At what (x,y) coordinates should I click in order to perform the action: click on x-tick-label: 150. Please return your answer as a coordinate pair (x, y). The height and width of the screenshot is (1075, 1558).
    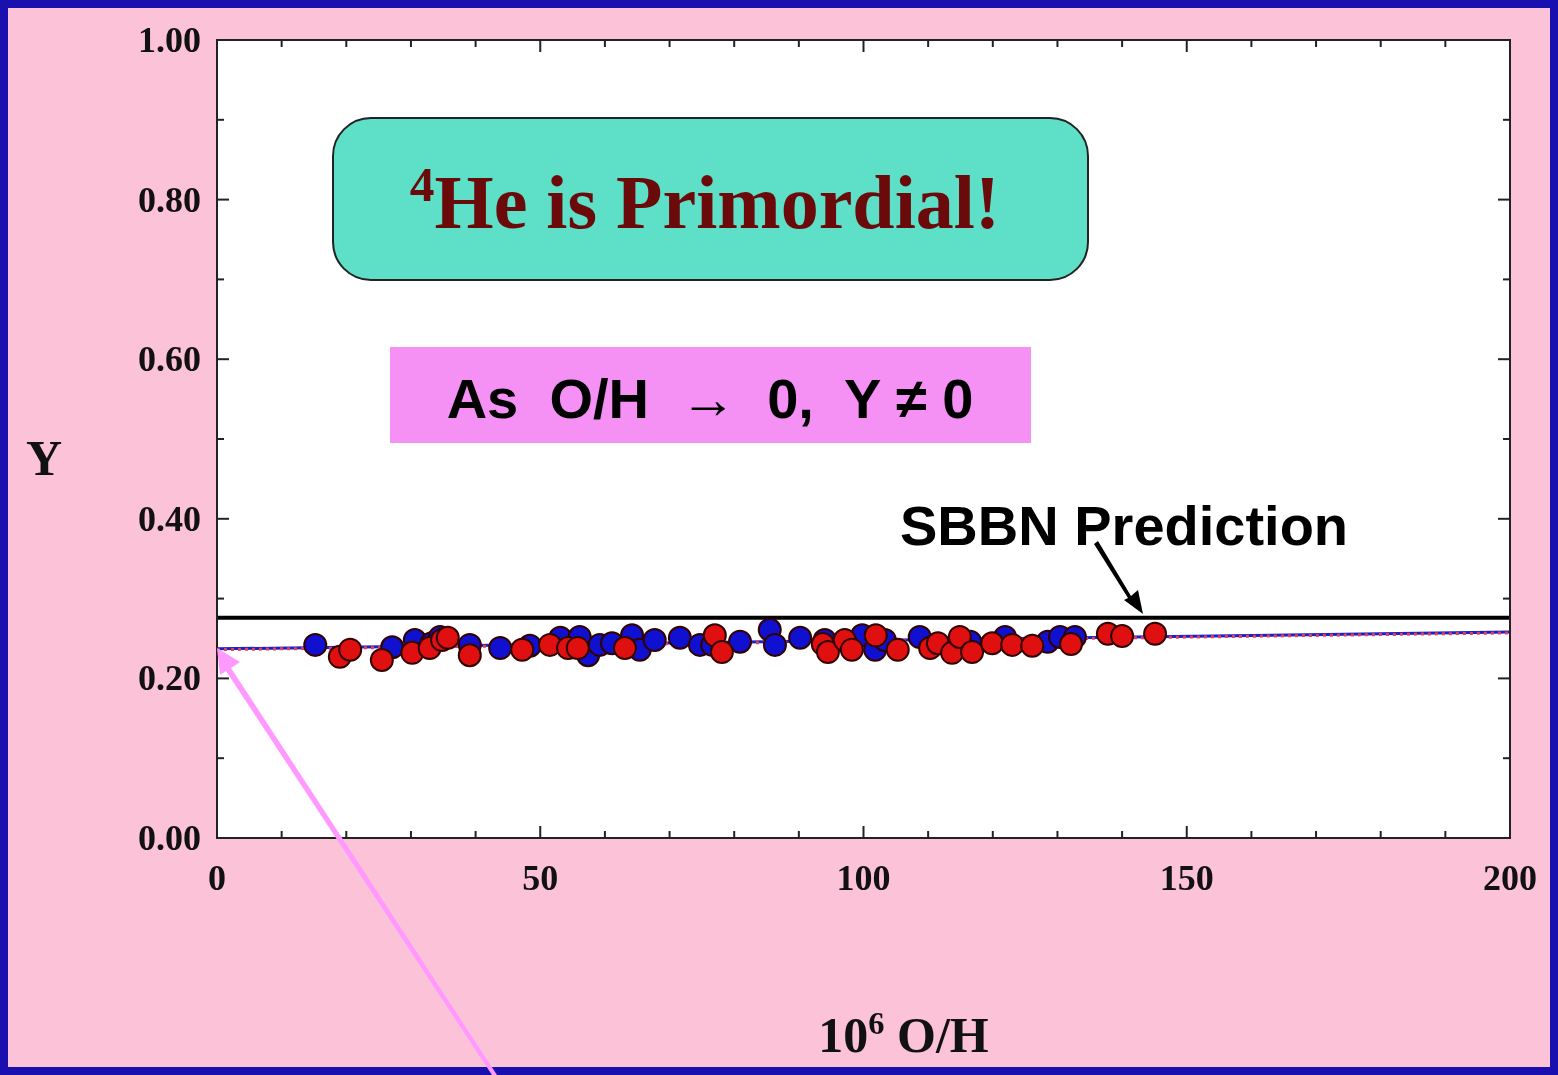
    Looking at the image, I should click on (1186, 878).